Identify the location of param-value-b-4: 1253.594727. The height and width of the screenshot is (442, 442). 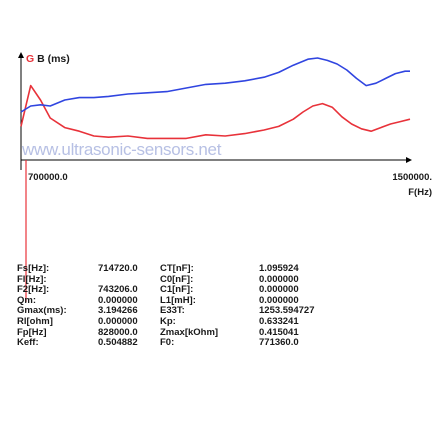
(287, 311).